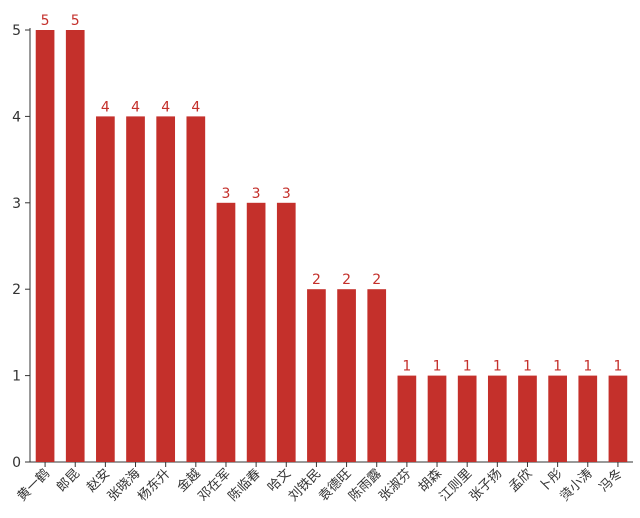 The width and height of the screenshot is (640, 518). Describe the element at coordinates (396, 485) in the screenshot. I see `x-tick-label: 张淑芬` at that location.